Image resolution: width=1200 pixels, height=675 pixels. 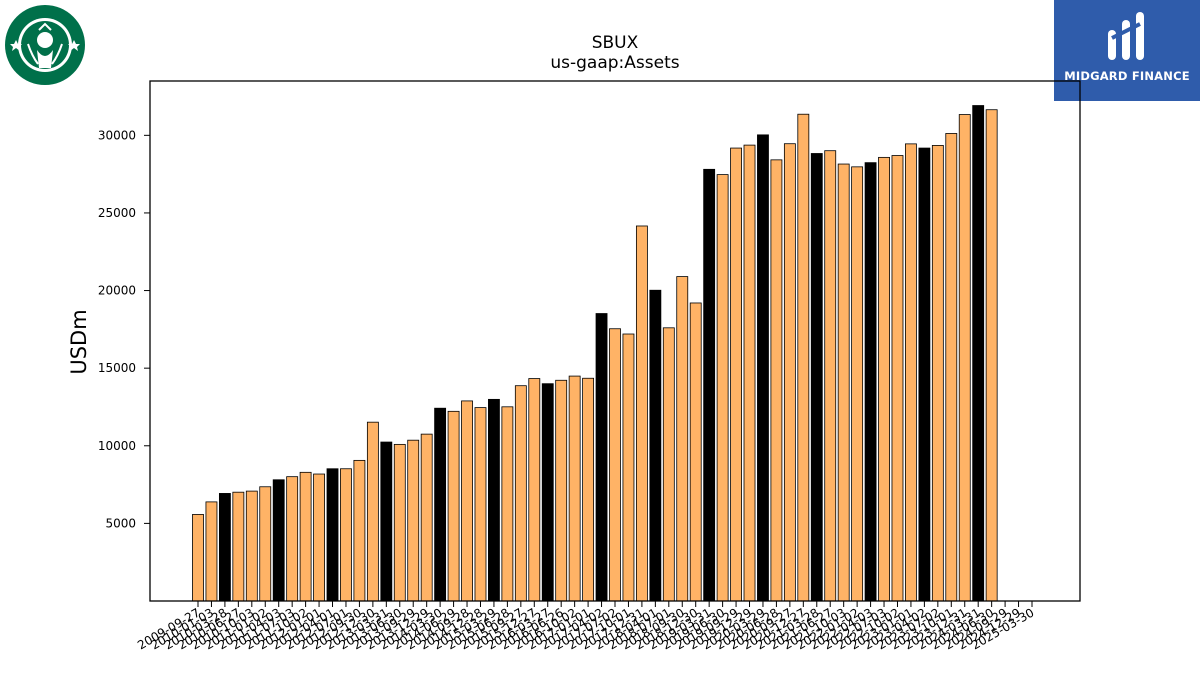 What do you see at coordinates (45, 45) in the screenshot?
I see `starbucks-logo` at bounding box center [45, 45].